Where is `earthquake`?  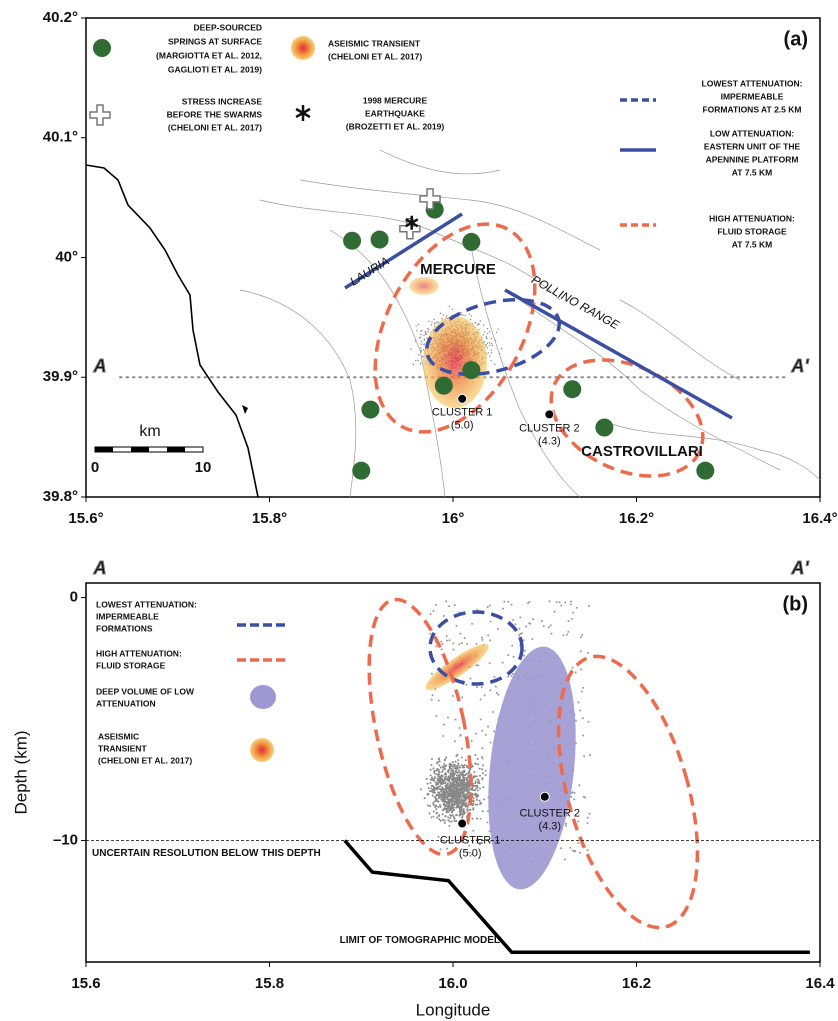 earthquake is located at coordinates (412, 222).